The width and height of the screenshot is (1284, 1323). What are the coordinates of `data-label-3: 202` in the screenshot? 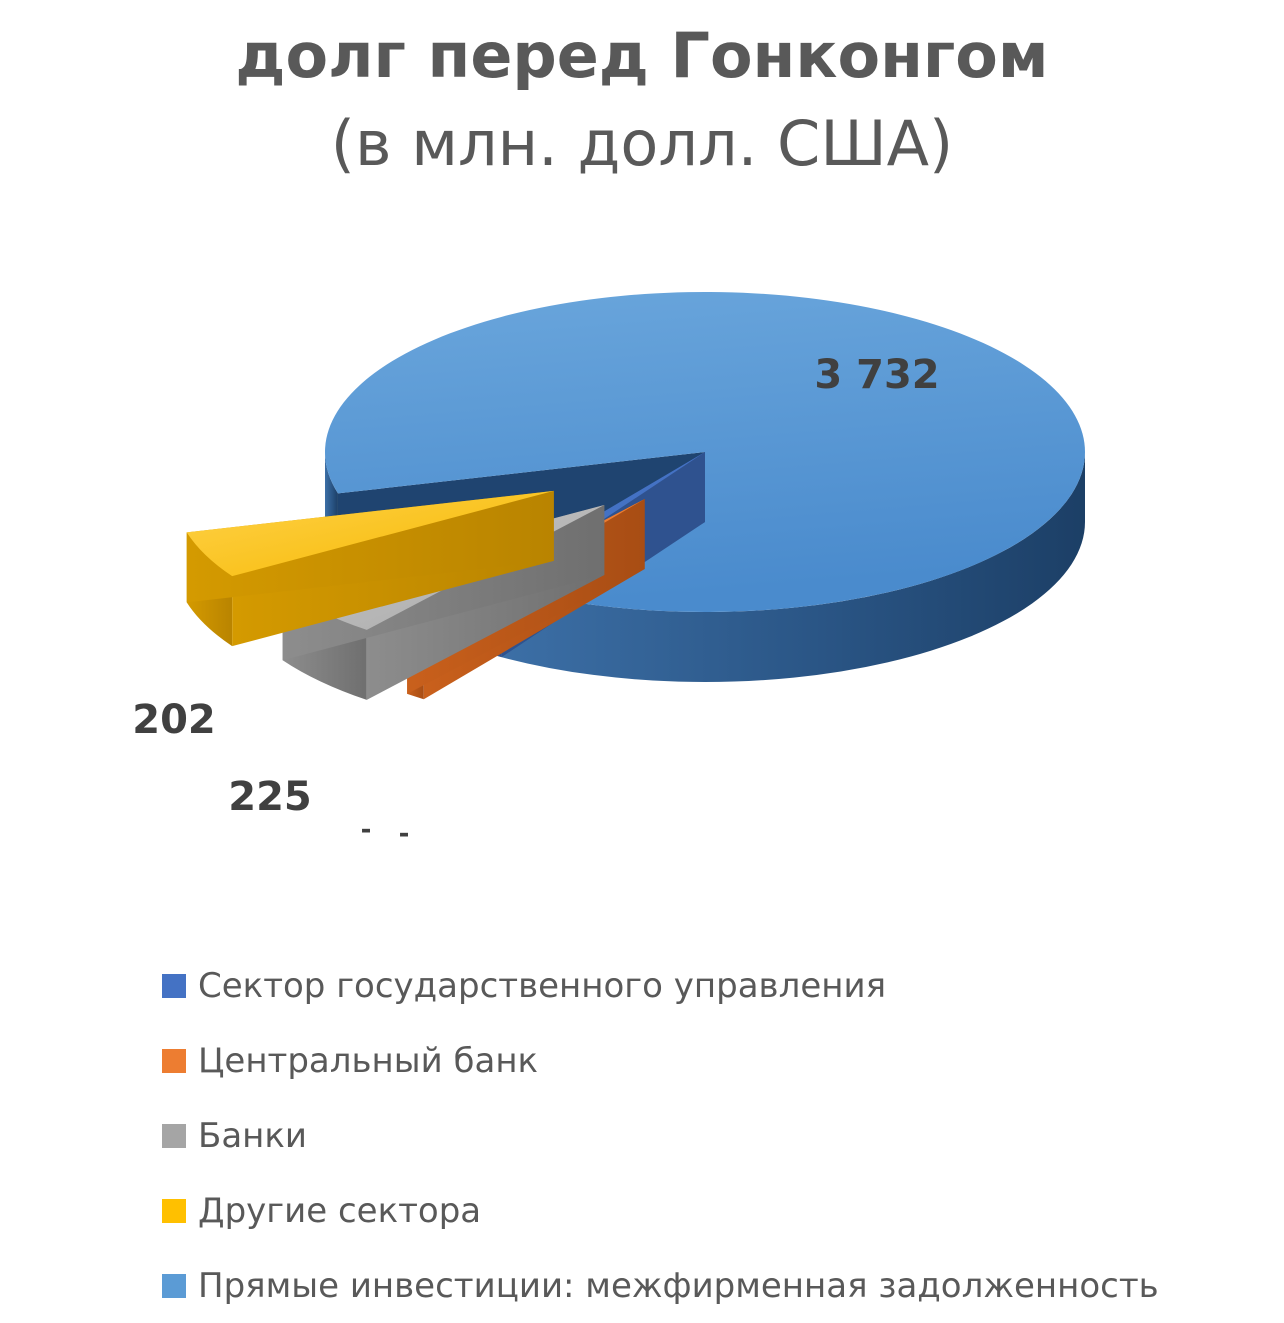 It's located at (174, 720).